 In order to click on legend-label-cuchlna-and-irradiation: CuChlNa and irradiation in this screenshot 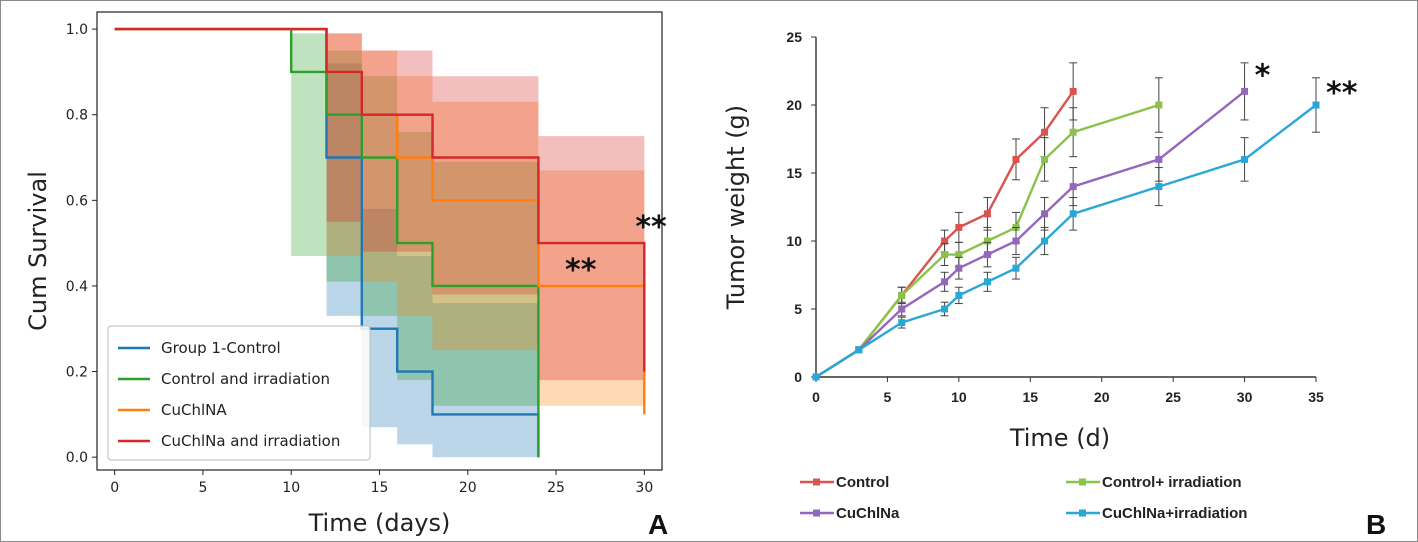, I will do `click(250, 441)`.